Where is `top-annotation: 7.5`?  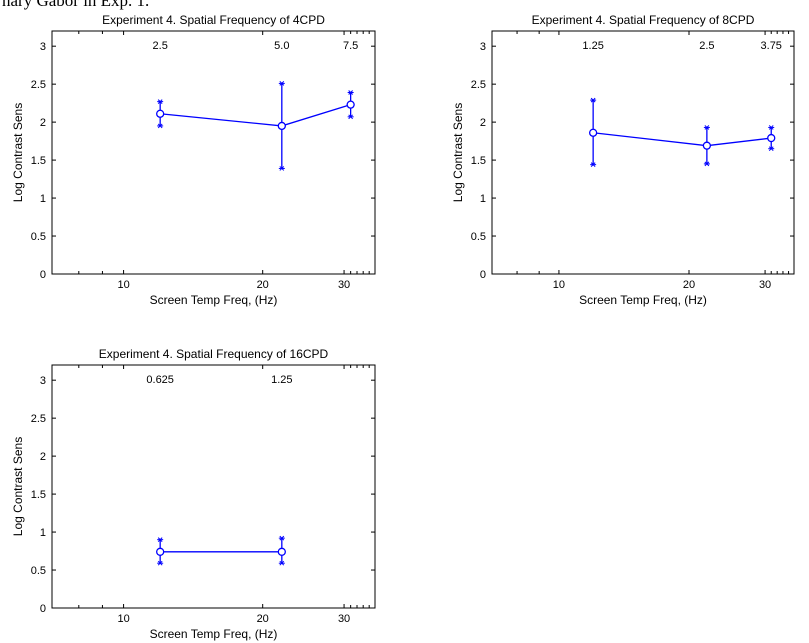 top-annotation: 7.5 is located at coordinates (350, 46).